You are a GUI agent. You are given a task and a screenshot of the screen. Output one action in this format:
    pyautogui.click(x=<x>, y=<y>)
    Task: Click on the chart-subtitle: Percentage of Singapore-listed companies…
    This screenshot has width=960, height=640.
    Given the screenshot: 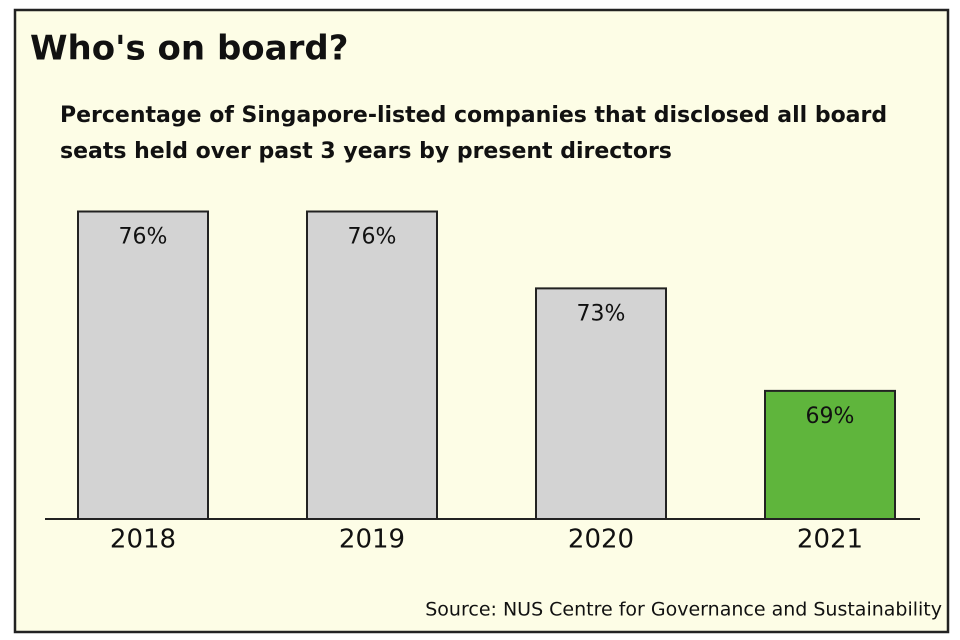 What is the action you would take?
    pyautogui.click(x=474, y=133)
    